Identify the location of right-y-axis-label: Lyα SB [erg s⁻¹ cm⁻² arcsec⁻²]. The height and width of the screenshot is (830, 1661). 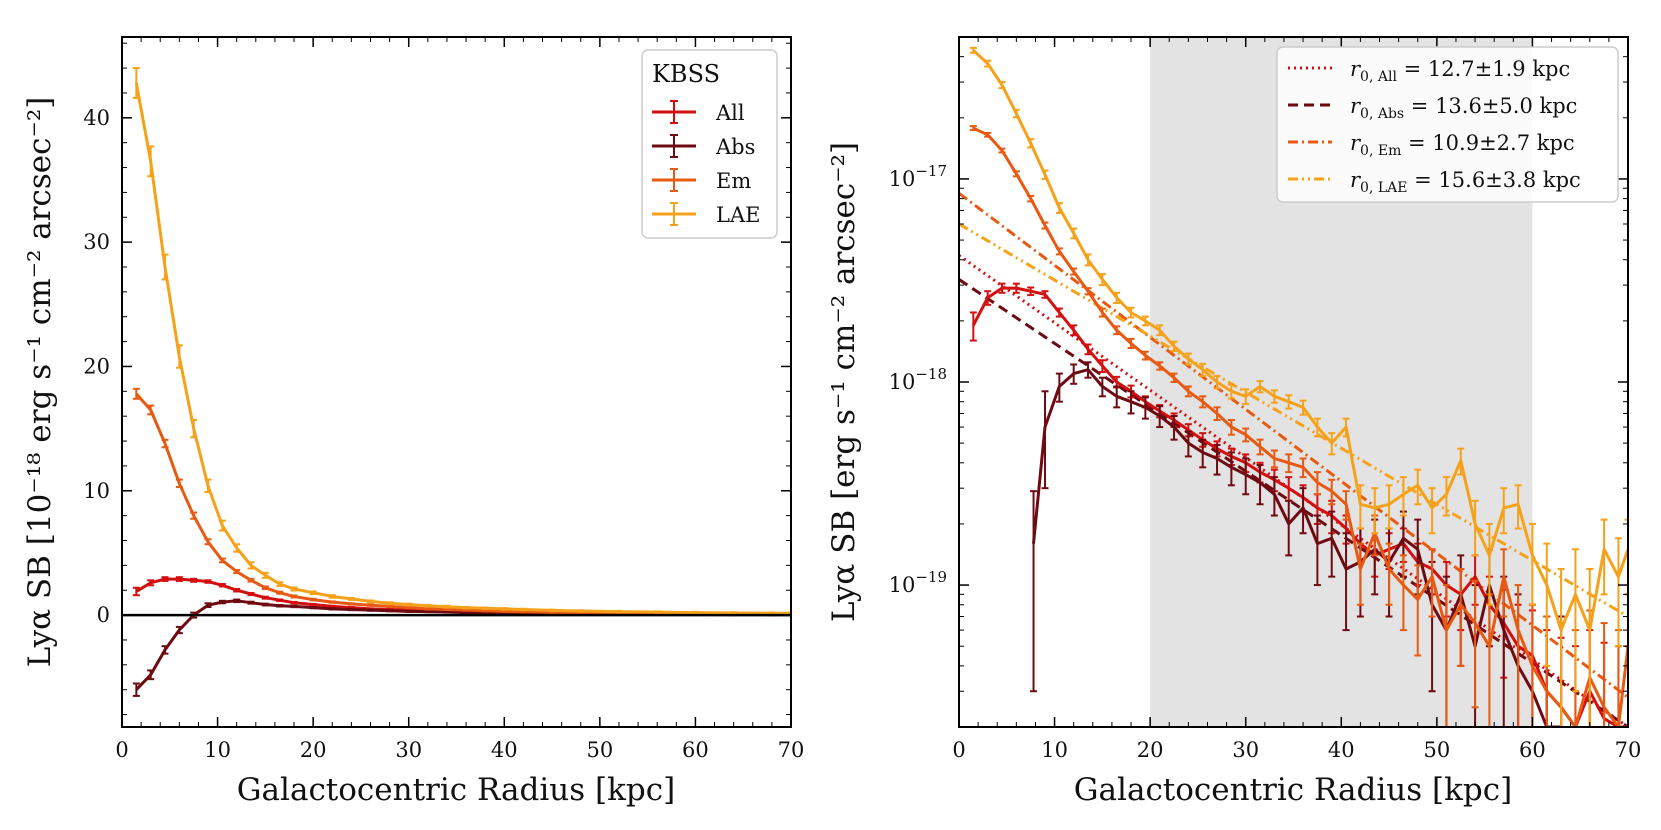
(844, 382).